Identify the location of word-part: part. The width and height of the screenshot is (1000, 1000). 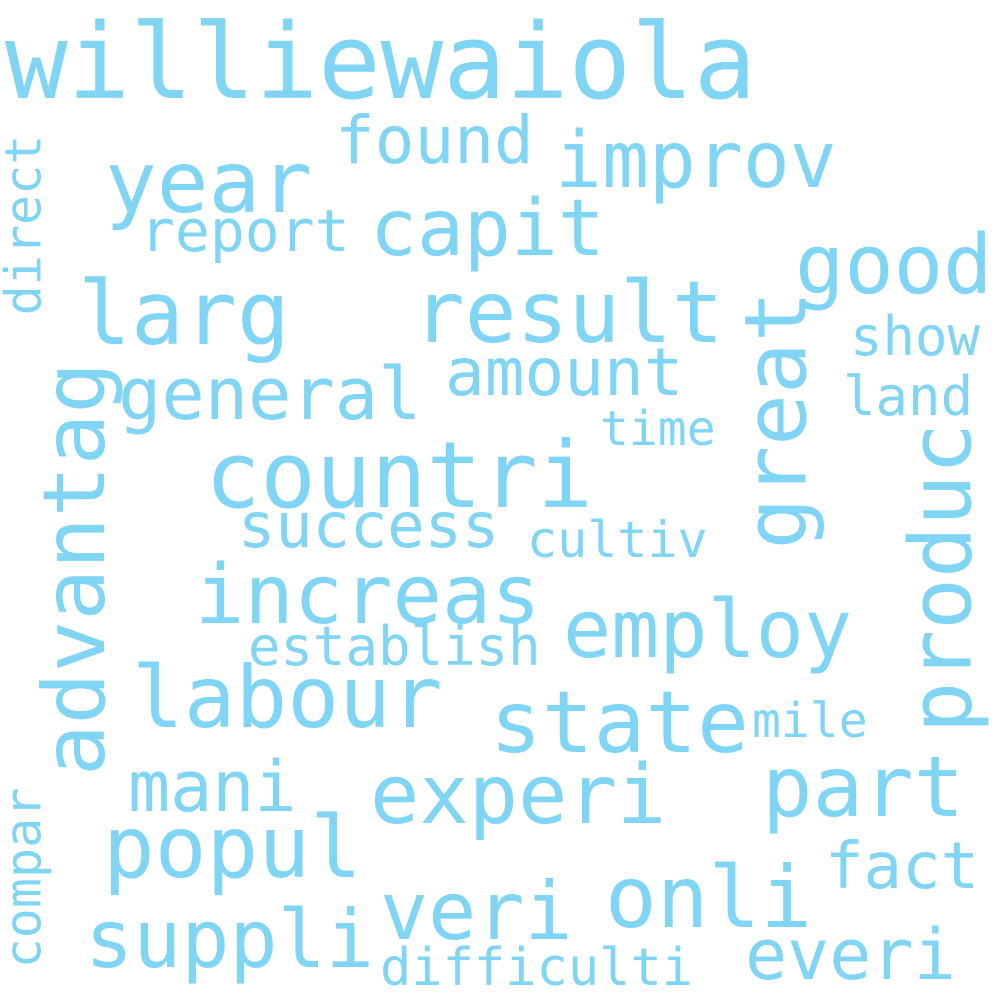
(863, 787).